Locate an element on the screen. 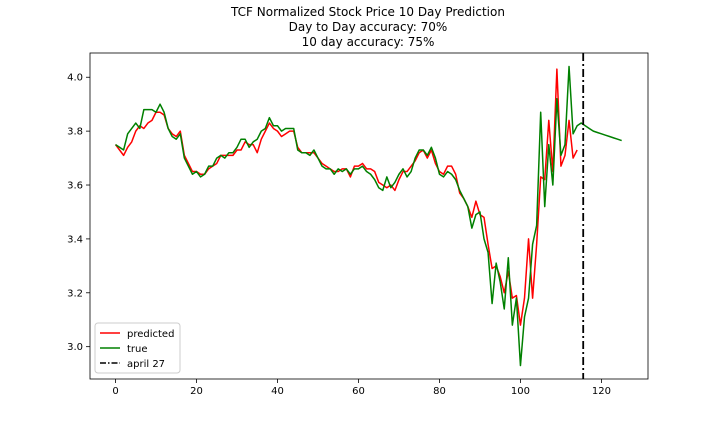  x-tick-label: 60 is located at coordinates (358, 391).